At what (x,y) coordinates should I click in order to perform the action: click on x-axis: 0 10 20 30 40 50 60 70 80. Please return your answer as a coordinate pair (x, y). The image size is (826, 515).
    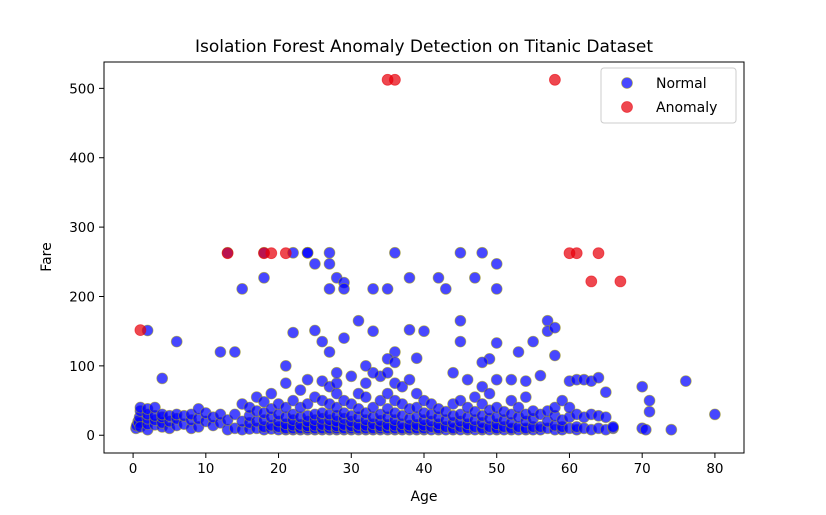
    Looking at the image, I should click on (426, 465).